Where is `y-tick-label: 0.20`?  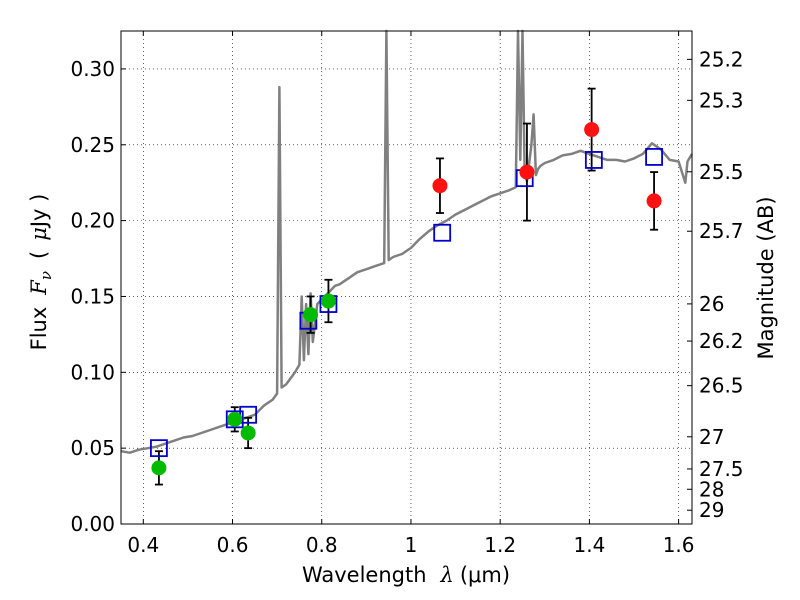
y-tick-label: 0.20 is located at coordinates (92, 221).